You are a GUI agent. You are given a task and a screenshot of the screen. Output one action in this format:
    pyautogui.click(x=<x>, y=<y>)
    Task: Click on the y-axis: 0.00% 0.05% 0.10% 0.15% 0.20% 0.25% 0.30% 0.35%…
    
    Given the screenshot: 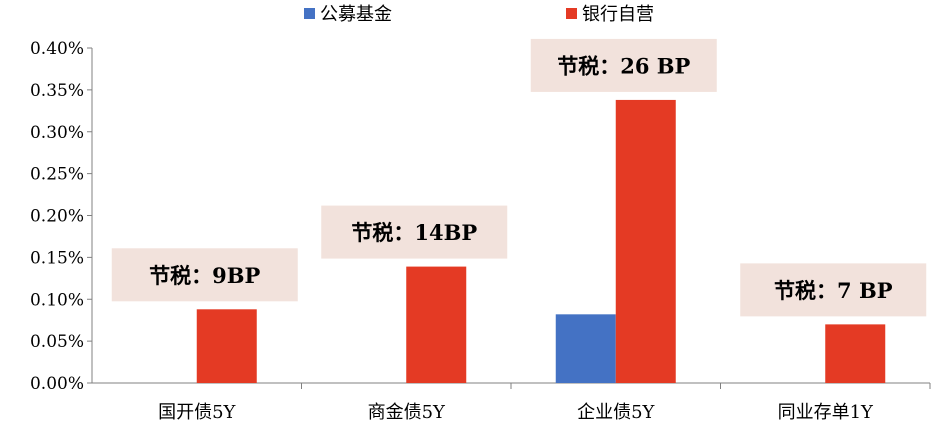 What is the action you would take?
    pyautogui.click(x=61, y=216)
    